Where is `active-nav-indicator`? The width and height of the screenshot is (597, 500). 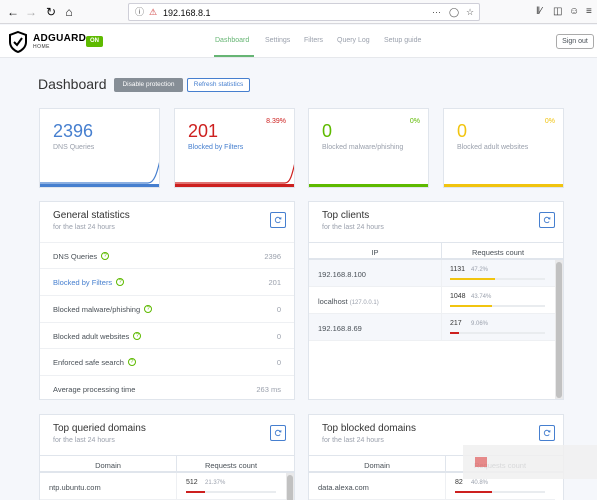
active-nav-indicator is located at coordinates (234, 56).